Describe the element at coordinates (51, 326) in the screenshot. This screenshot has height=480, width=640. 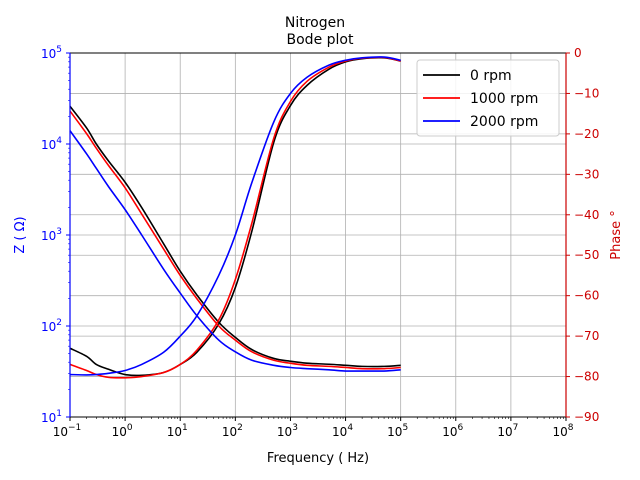
I see `left-tick-label: 10²` at that location.